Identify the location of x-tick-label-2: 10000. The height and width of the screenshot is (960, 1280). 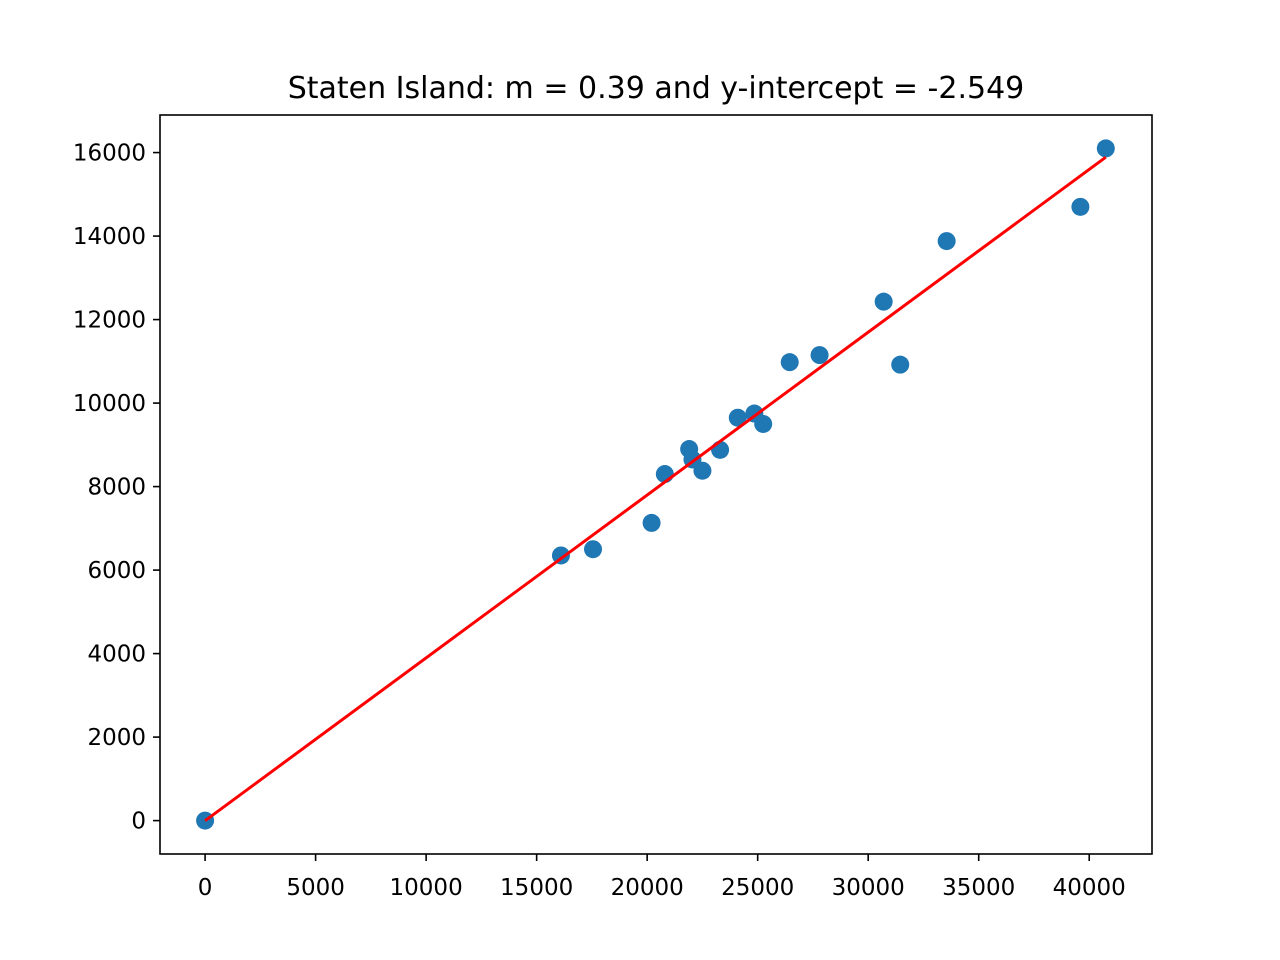
(426, 888).